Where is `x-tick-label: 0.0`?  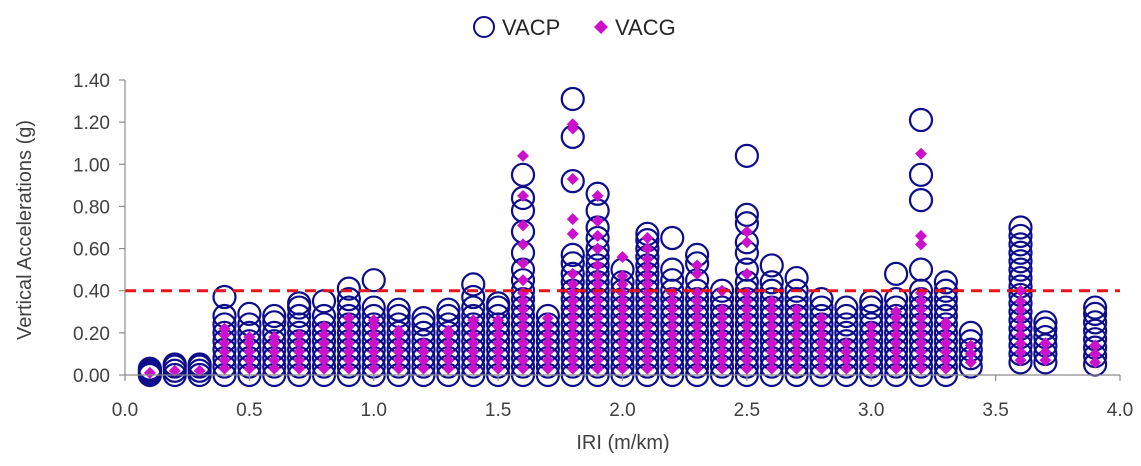 x-tick-label: 0.0 is located at coordinates (125, 410).